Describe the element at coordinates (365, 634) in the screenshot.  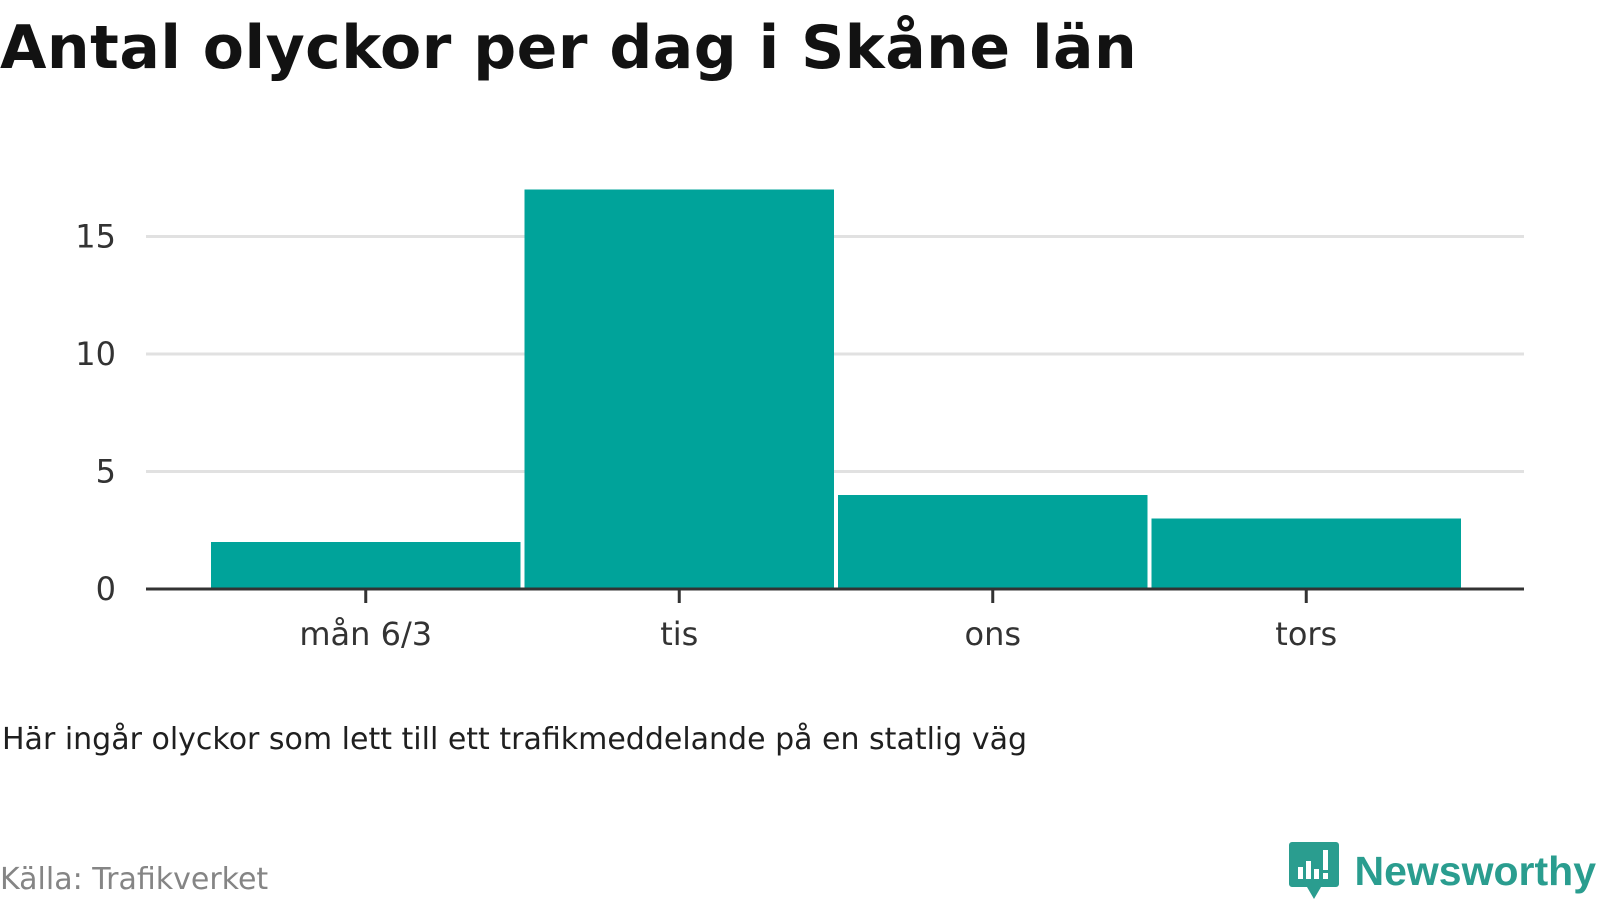
I see `x-tick-label: mån 6/3` at that location.